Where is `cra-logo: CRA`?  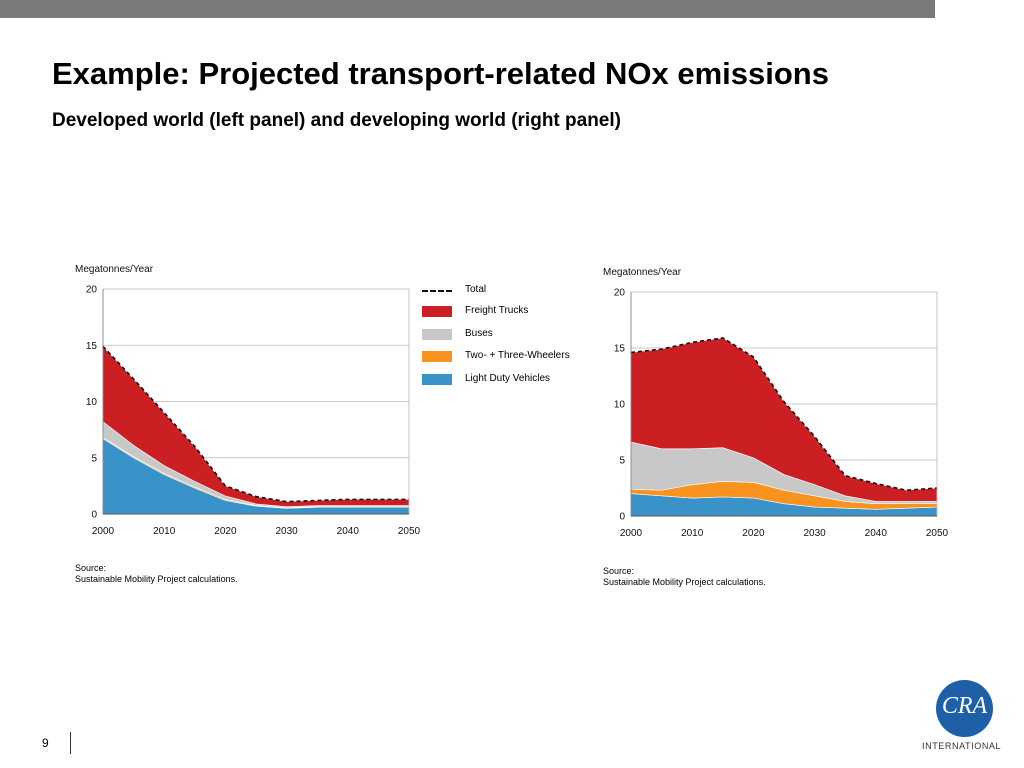 cra-logo: CRA is located at coordinates (964, 708).